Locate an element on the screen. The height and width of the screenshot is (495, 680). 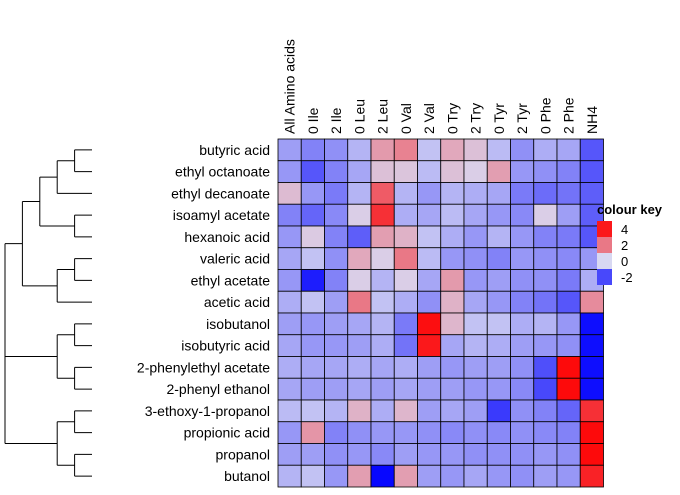
row-label: isobutyric acid is located at coordinates (225, 346).